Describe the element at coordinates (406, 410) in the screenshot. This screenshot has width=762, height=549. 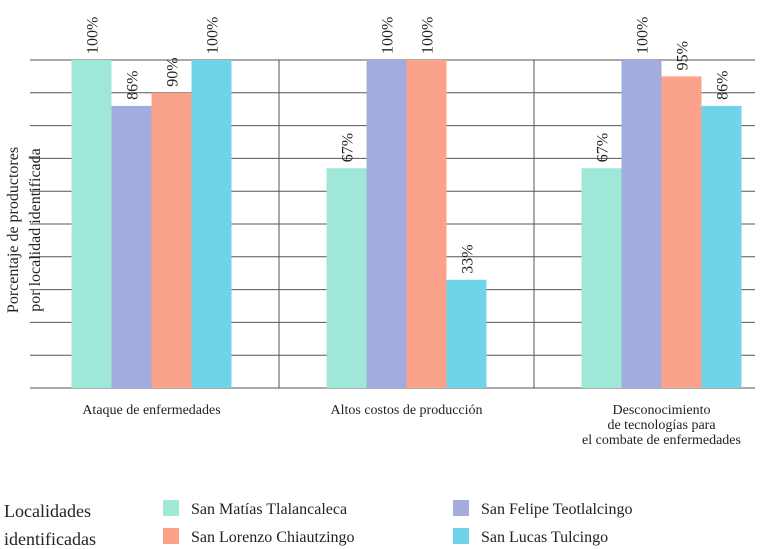
I see `x-tick-label: Altos costos de producción` at that location.